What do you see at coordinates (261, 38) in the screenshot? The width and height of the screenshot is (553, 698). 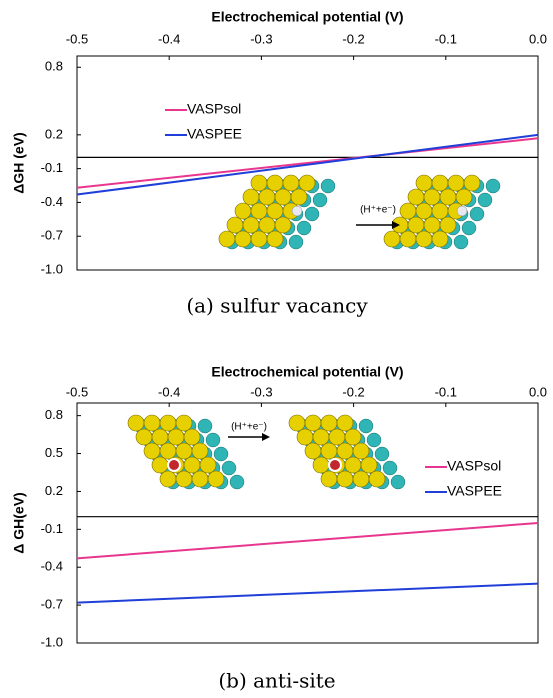 I see `x-tick-label: -0.3` at bounding box center [261, 38].